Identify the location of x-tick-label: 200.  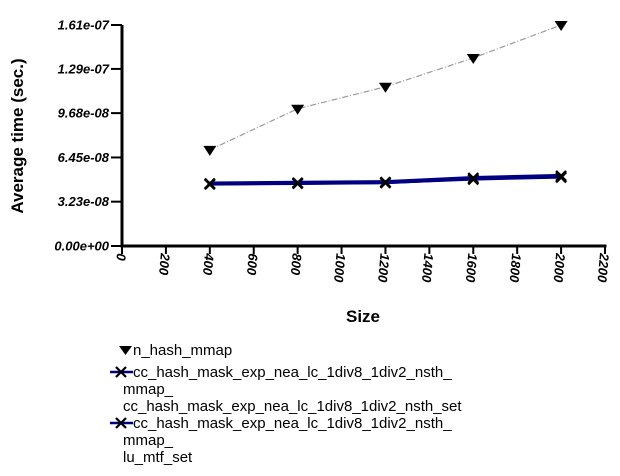
(164, 264).